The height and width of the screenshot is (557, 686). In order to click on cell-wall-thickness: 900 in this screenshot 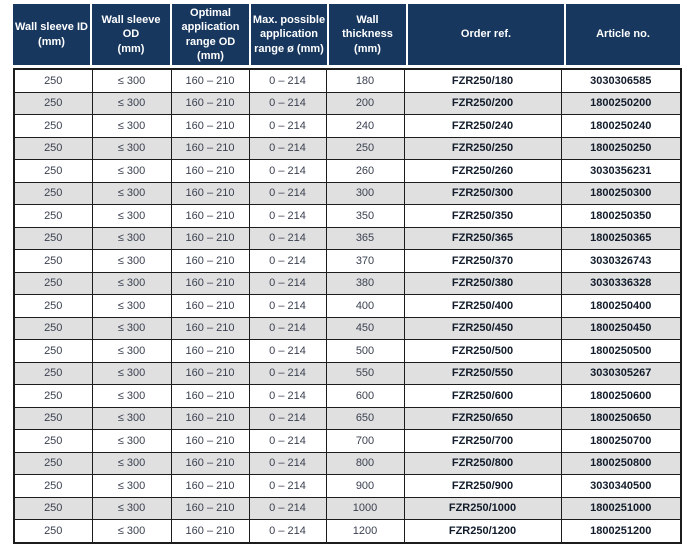, I will do `click(365, 486)`.